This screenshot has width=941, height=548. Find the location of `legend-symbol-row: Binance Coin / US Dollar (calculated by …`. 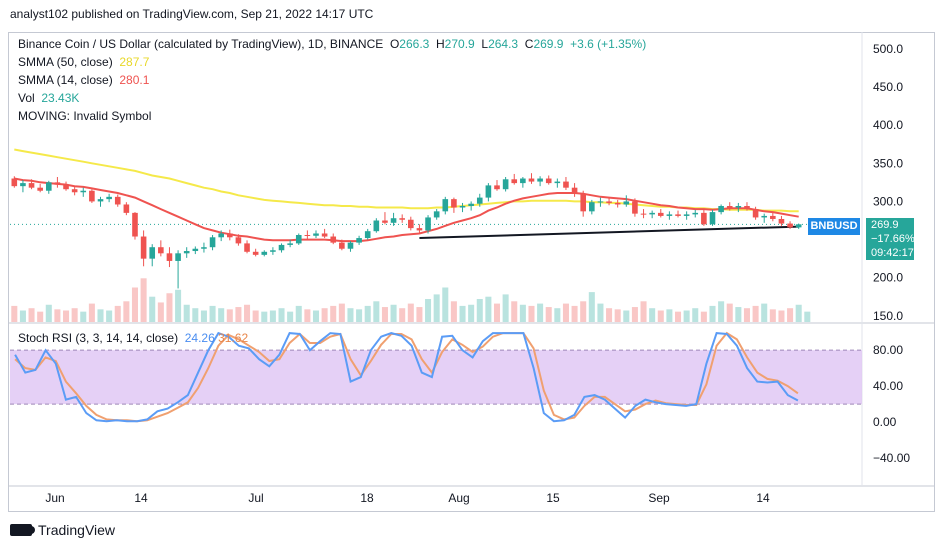

legend-symbol-row: Binance Coin / US Dollar (calculated by … is located at coordinates (332, 44).